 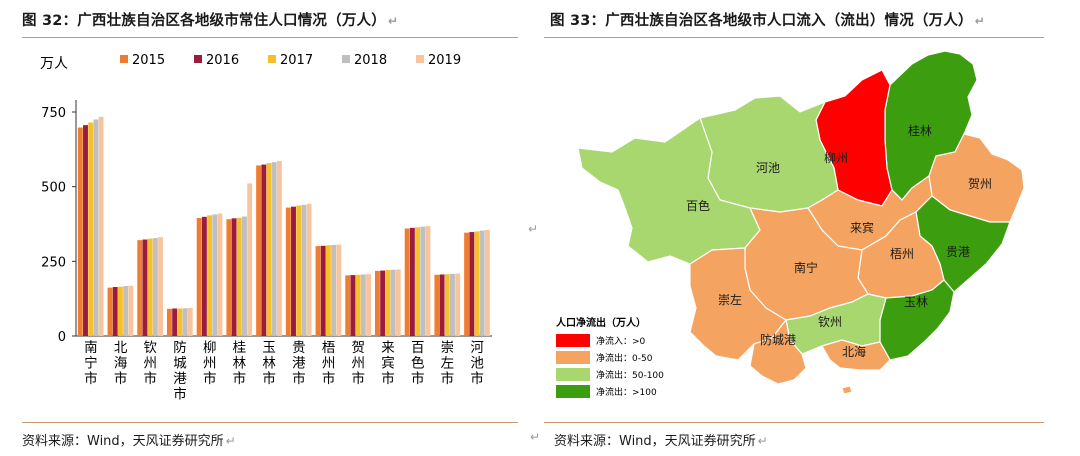 What do you see at coordinates (353, 305) in the screenshot?
I see `bar-贺州市-2016` at bounding box center [353, 305].